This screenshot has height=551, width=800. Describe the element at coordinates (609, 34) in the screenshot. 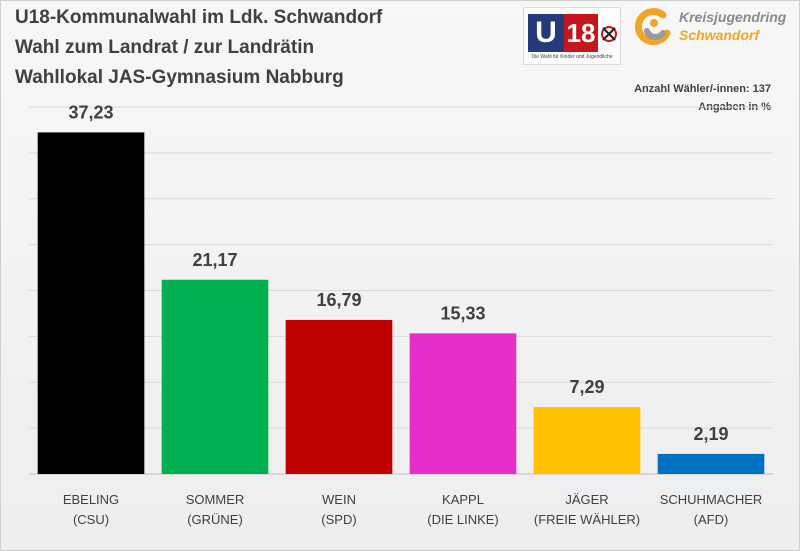

I see `ballot-cross-icon` at that location.